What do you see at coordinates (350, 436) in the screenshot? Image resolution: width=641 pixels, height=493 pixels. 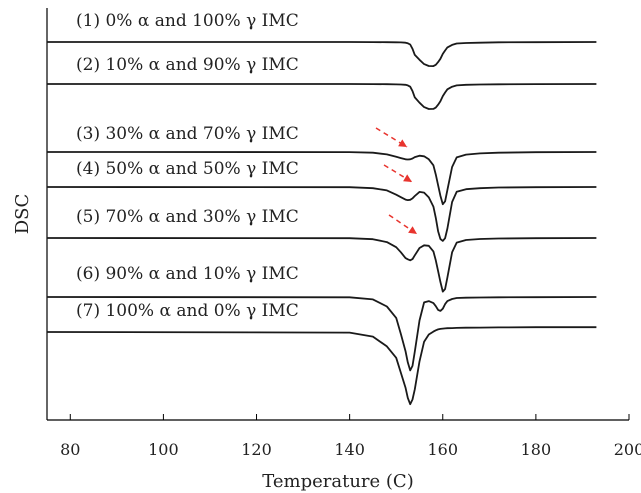 I see `x-ticks: 80 100 120 140 160 180 200` at bounding box center [350, 436].